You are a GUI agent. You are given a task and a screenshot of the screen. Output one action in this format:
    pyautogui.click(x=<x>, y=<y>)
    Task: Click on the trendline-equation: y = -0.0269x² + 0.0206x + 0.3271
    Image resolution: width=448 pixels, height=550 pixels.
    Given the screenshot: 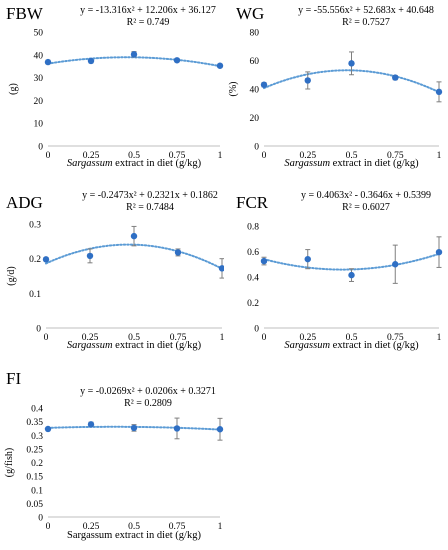 What is the action you would take?
    pyautogui.click(x=148, y=391)
    